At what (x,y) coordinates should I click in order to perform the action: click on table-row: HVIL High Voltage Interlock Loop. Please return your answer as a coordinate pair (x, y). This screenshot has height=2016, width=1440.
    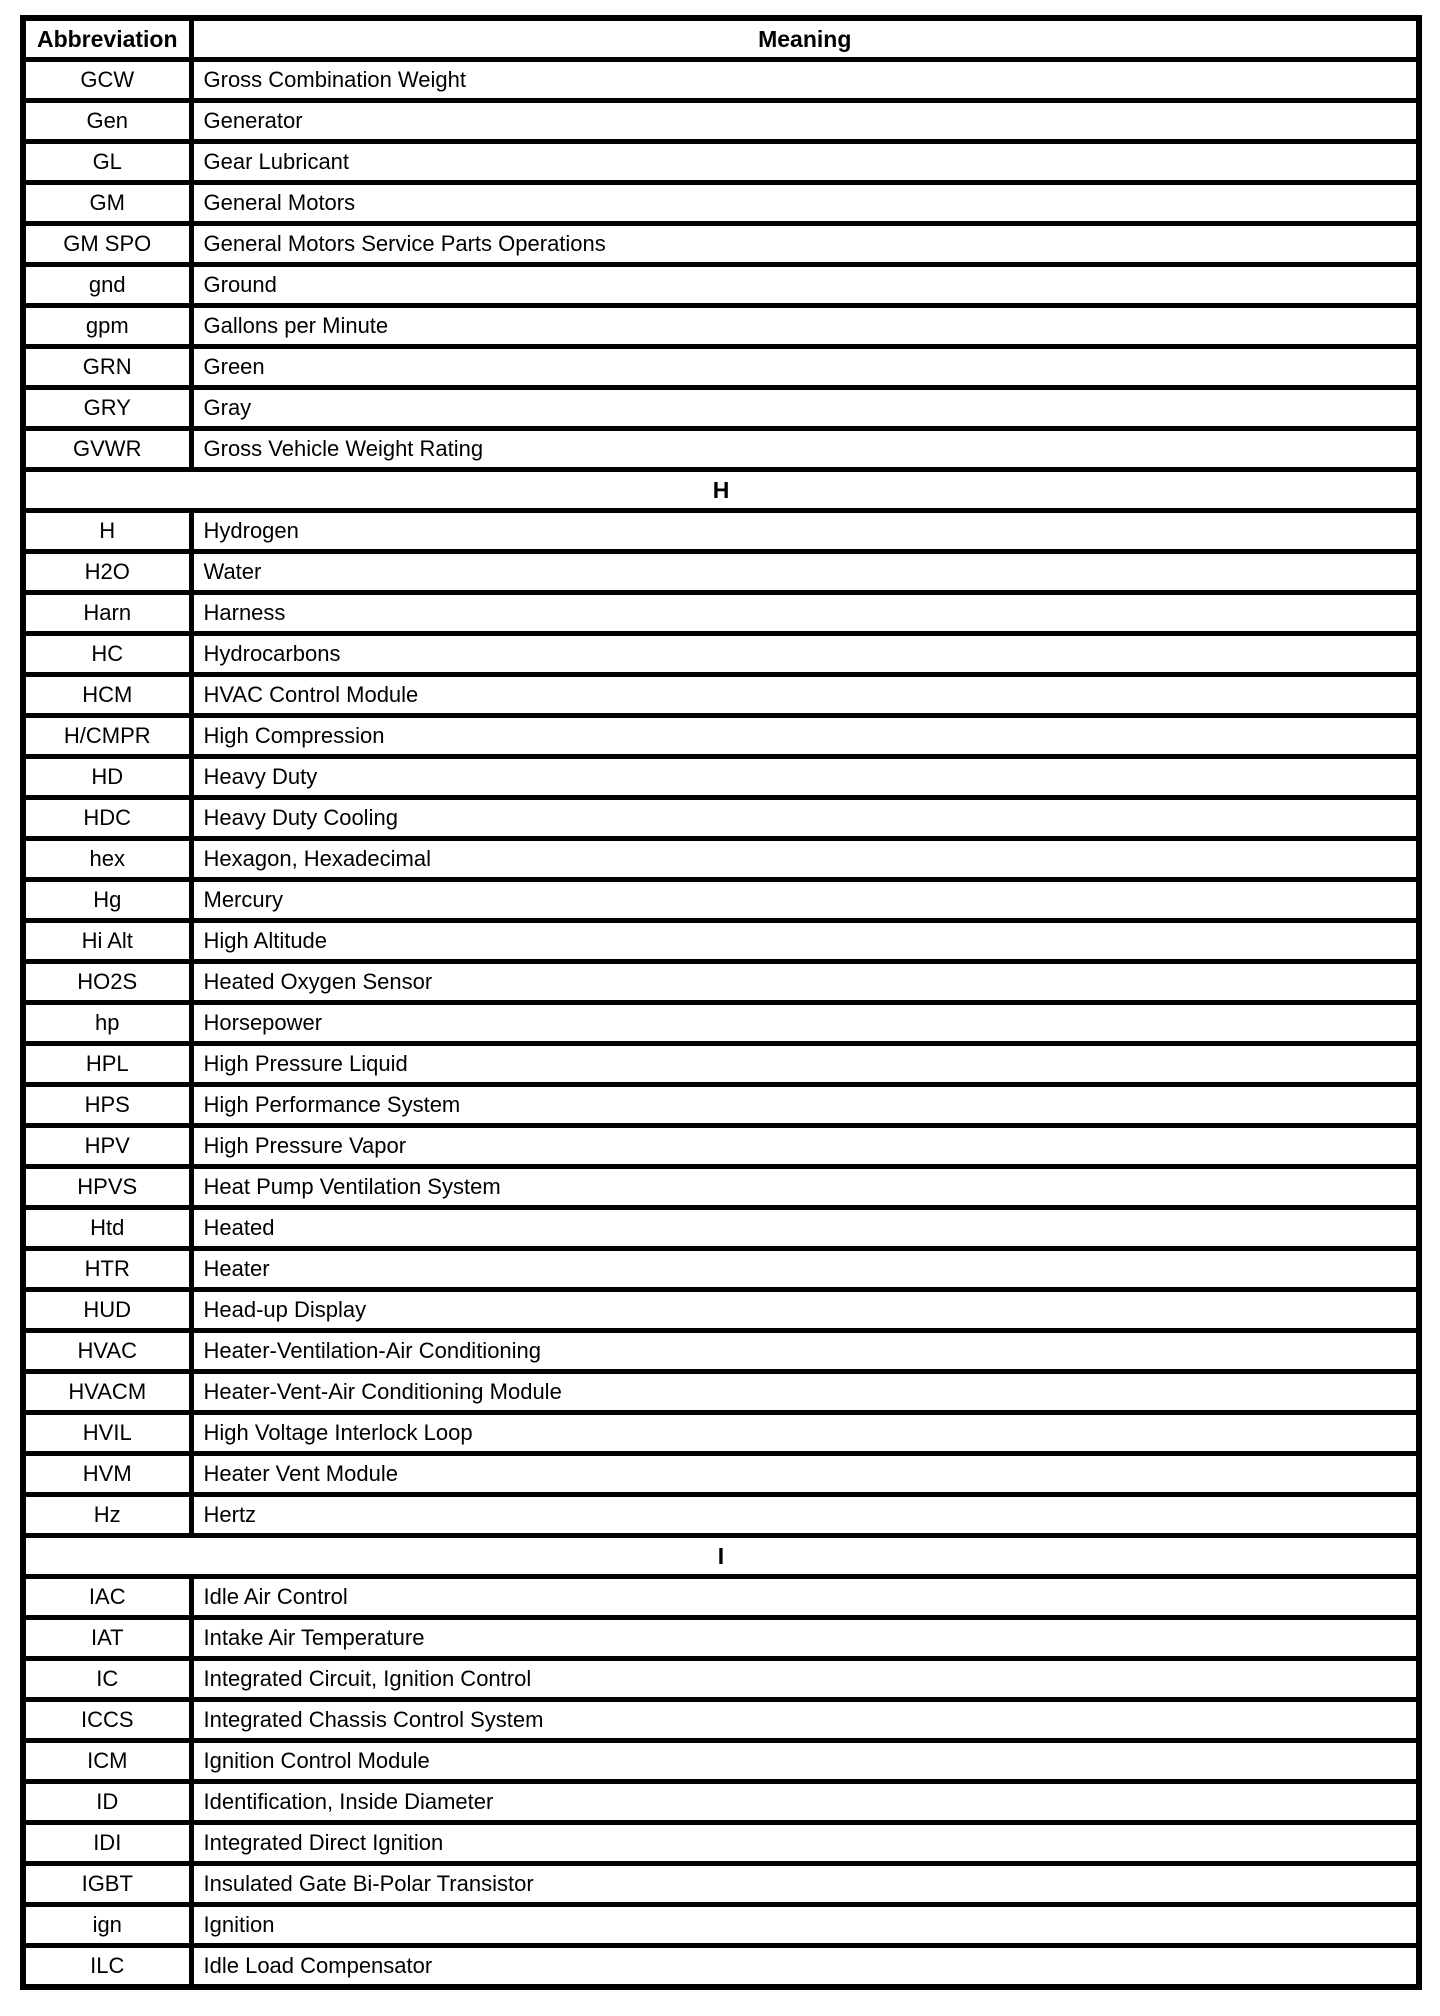
    Looking at the image, I should click on (721, 1433).